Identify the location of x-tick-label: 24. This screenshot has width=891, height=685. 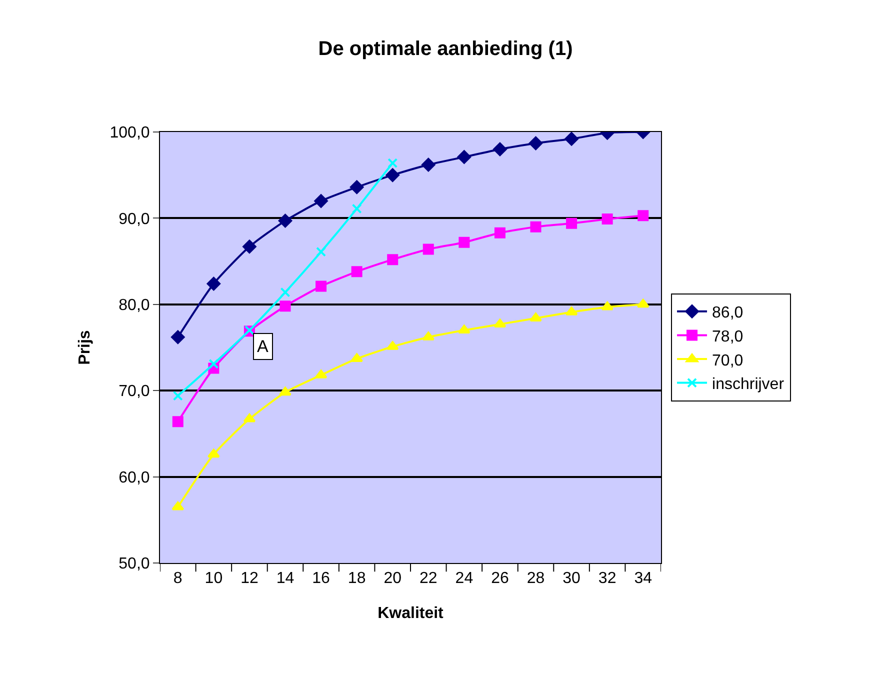
(464, 579).